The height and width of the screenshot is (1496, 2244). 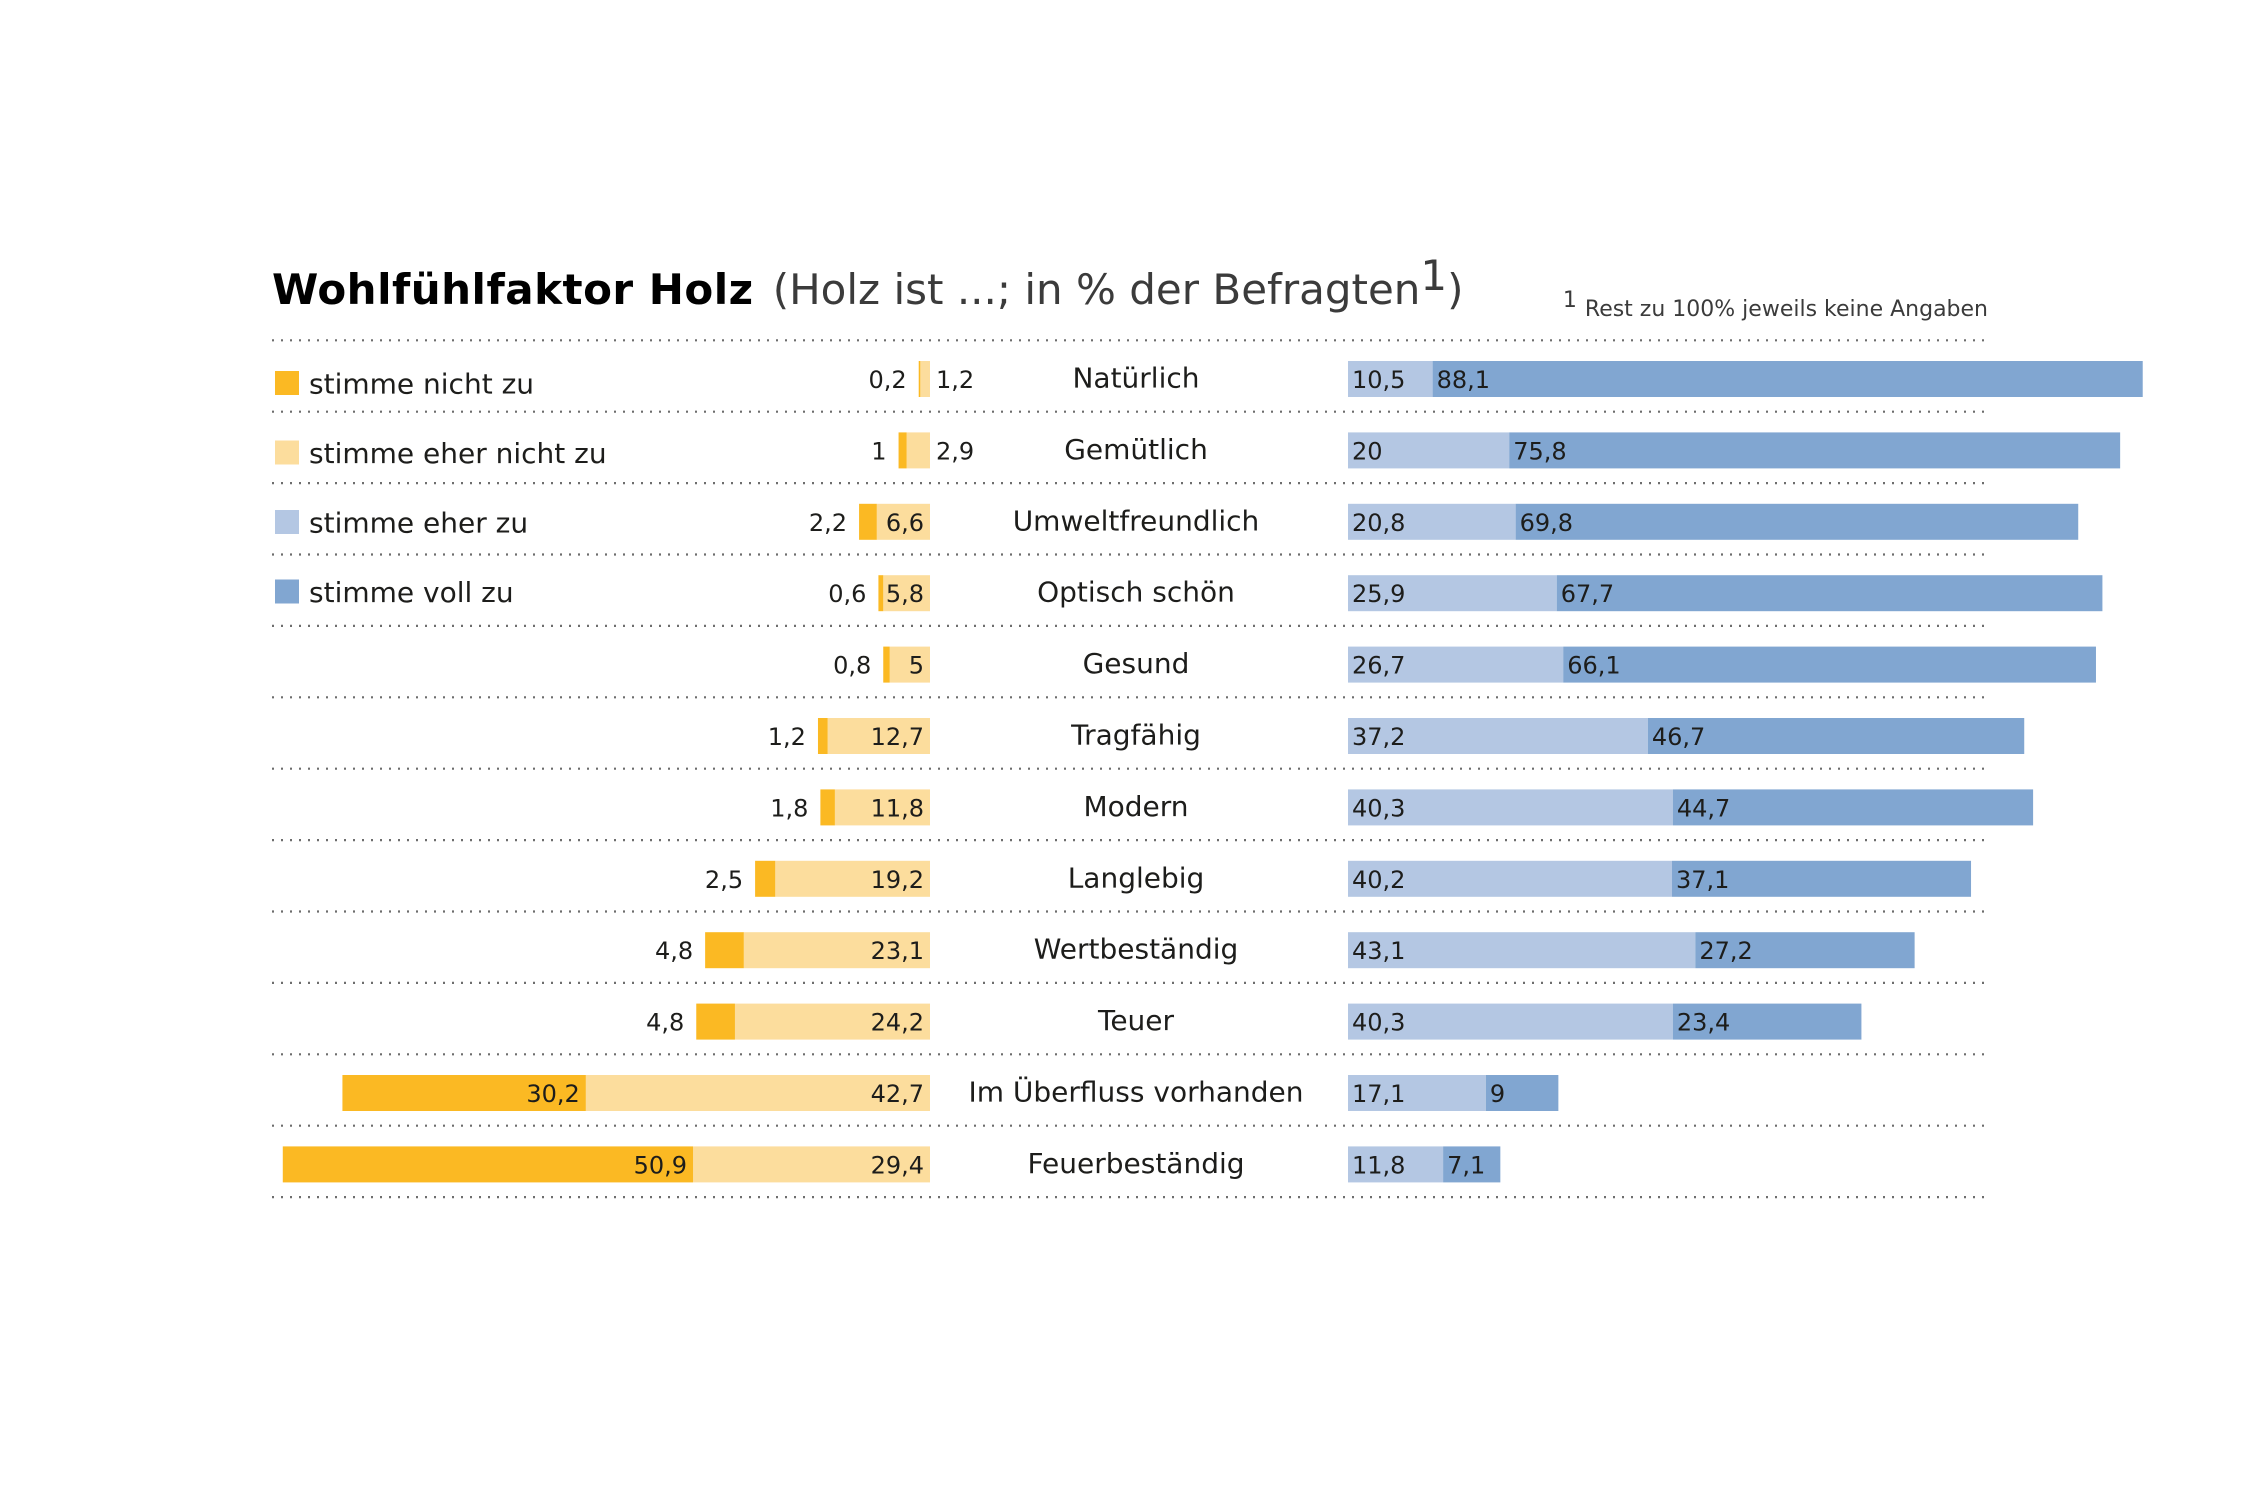 What do you see at coordinates (1725, 951) in the screenshot?
I see `value-label-stimme-voll-zu: 27,2` at bounding box center [1725, 951].